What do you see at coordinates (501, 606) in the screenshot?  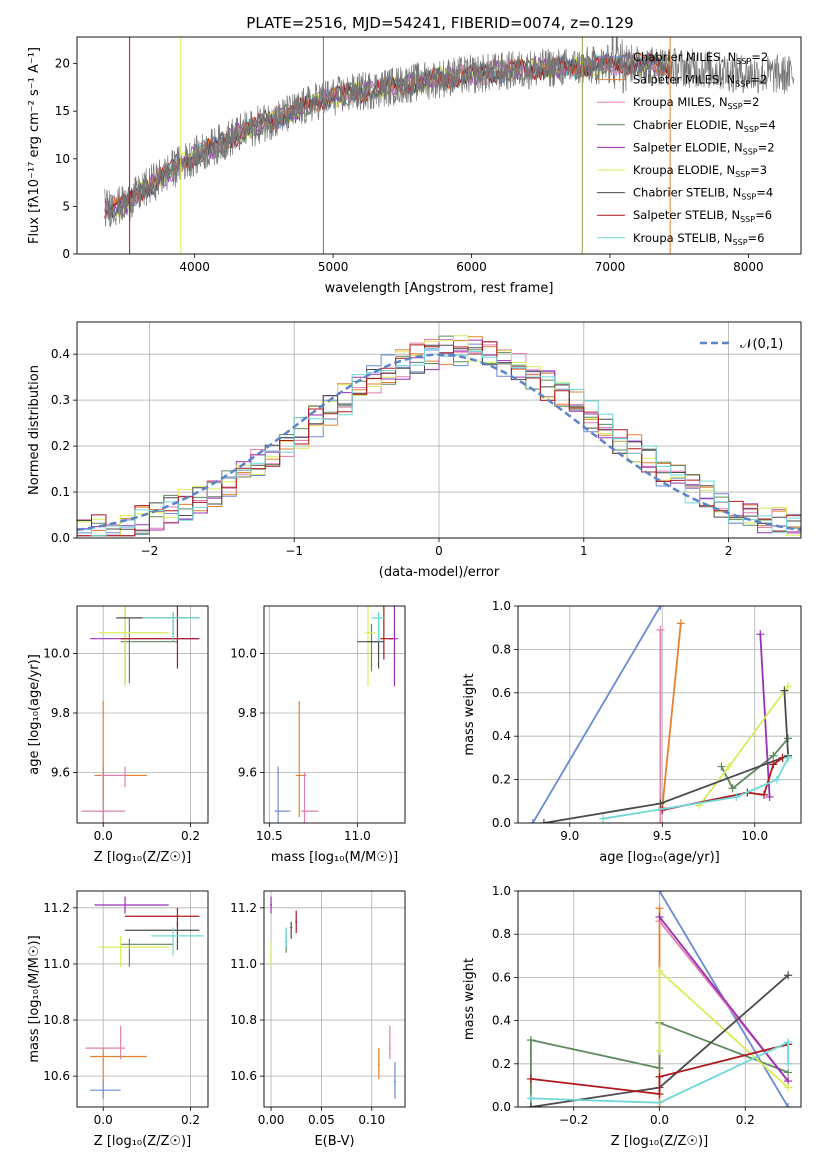 I see `y-tick-label: 1.0` at bounding box center [501, 606].